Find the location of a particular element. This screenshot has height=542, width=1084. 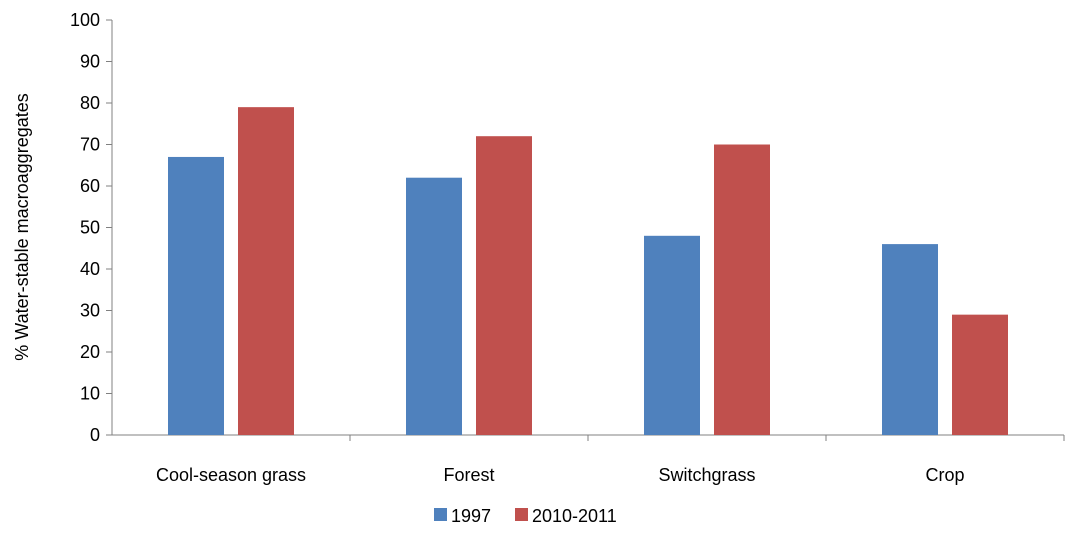

y-tick-label: 100 is located at coordinates (85, 20).